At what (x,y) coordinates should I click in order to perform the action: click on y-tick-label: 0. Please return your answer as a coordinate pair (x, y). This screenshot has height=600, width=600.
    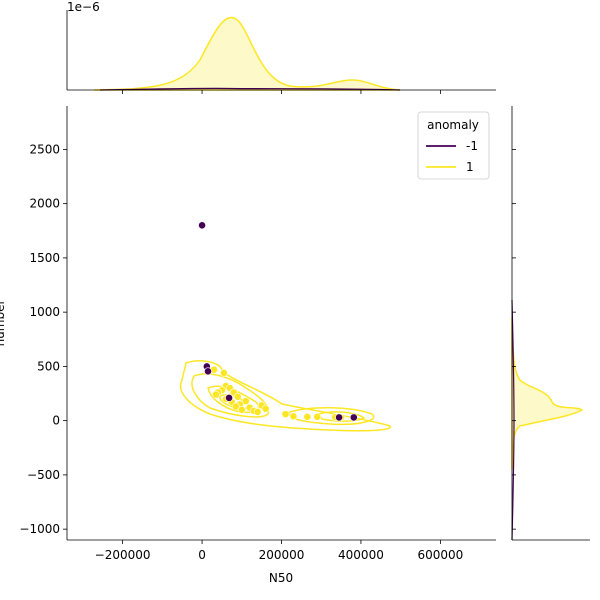
    Looking at the image, I should click on (56, 421).